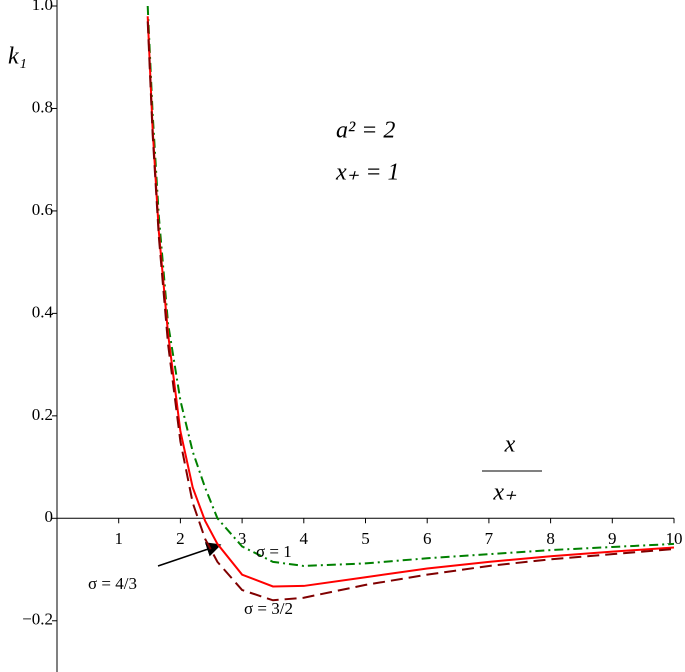 The width and height of the screenshot is (685, 672). Describe the element at coordinates (612, 538) in the screenshot. I see `x-tick-label: 9` at that location.